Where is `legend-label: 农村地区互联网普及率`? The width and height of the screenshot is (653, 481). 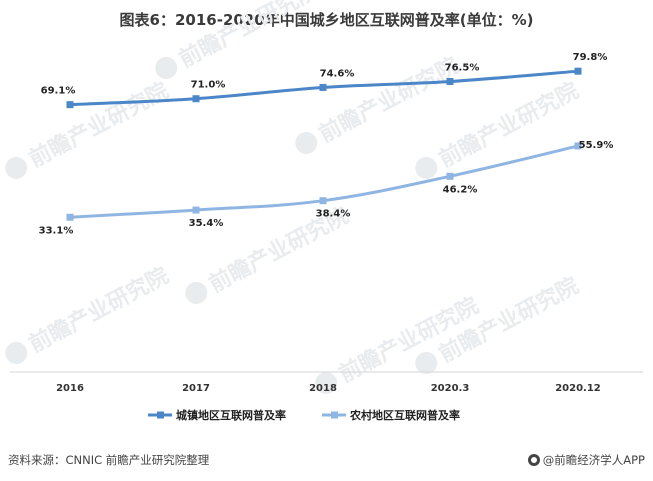 legend-label: 农村地区互联网普及率 is located at coordinates (404, 415).